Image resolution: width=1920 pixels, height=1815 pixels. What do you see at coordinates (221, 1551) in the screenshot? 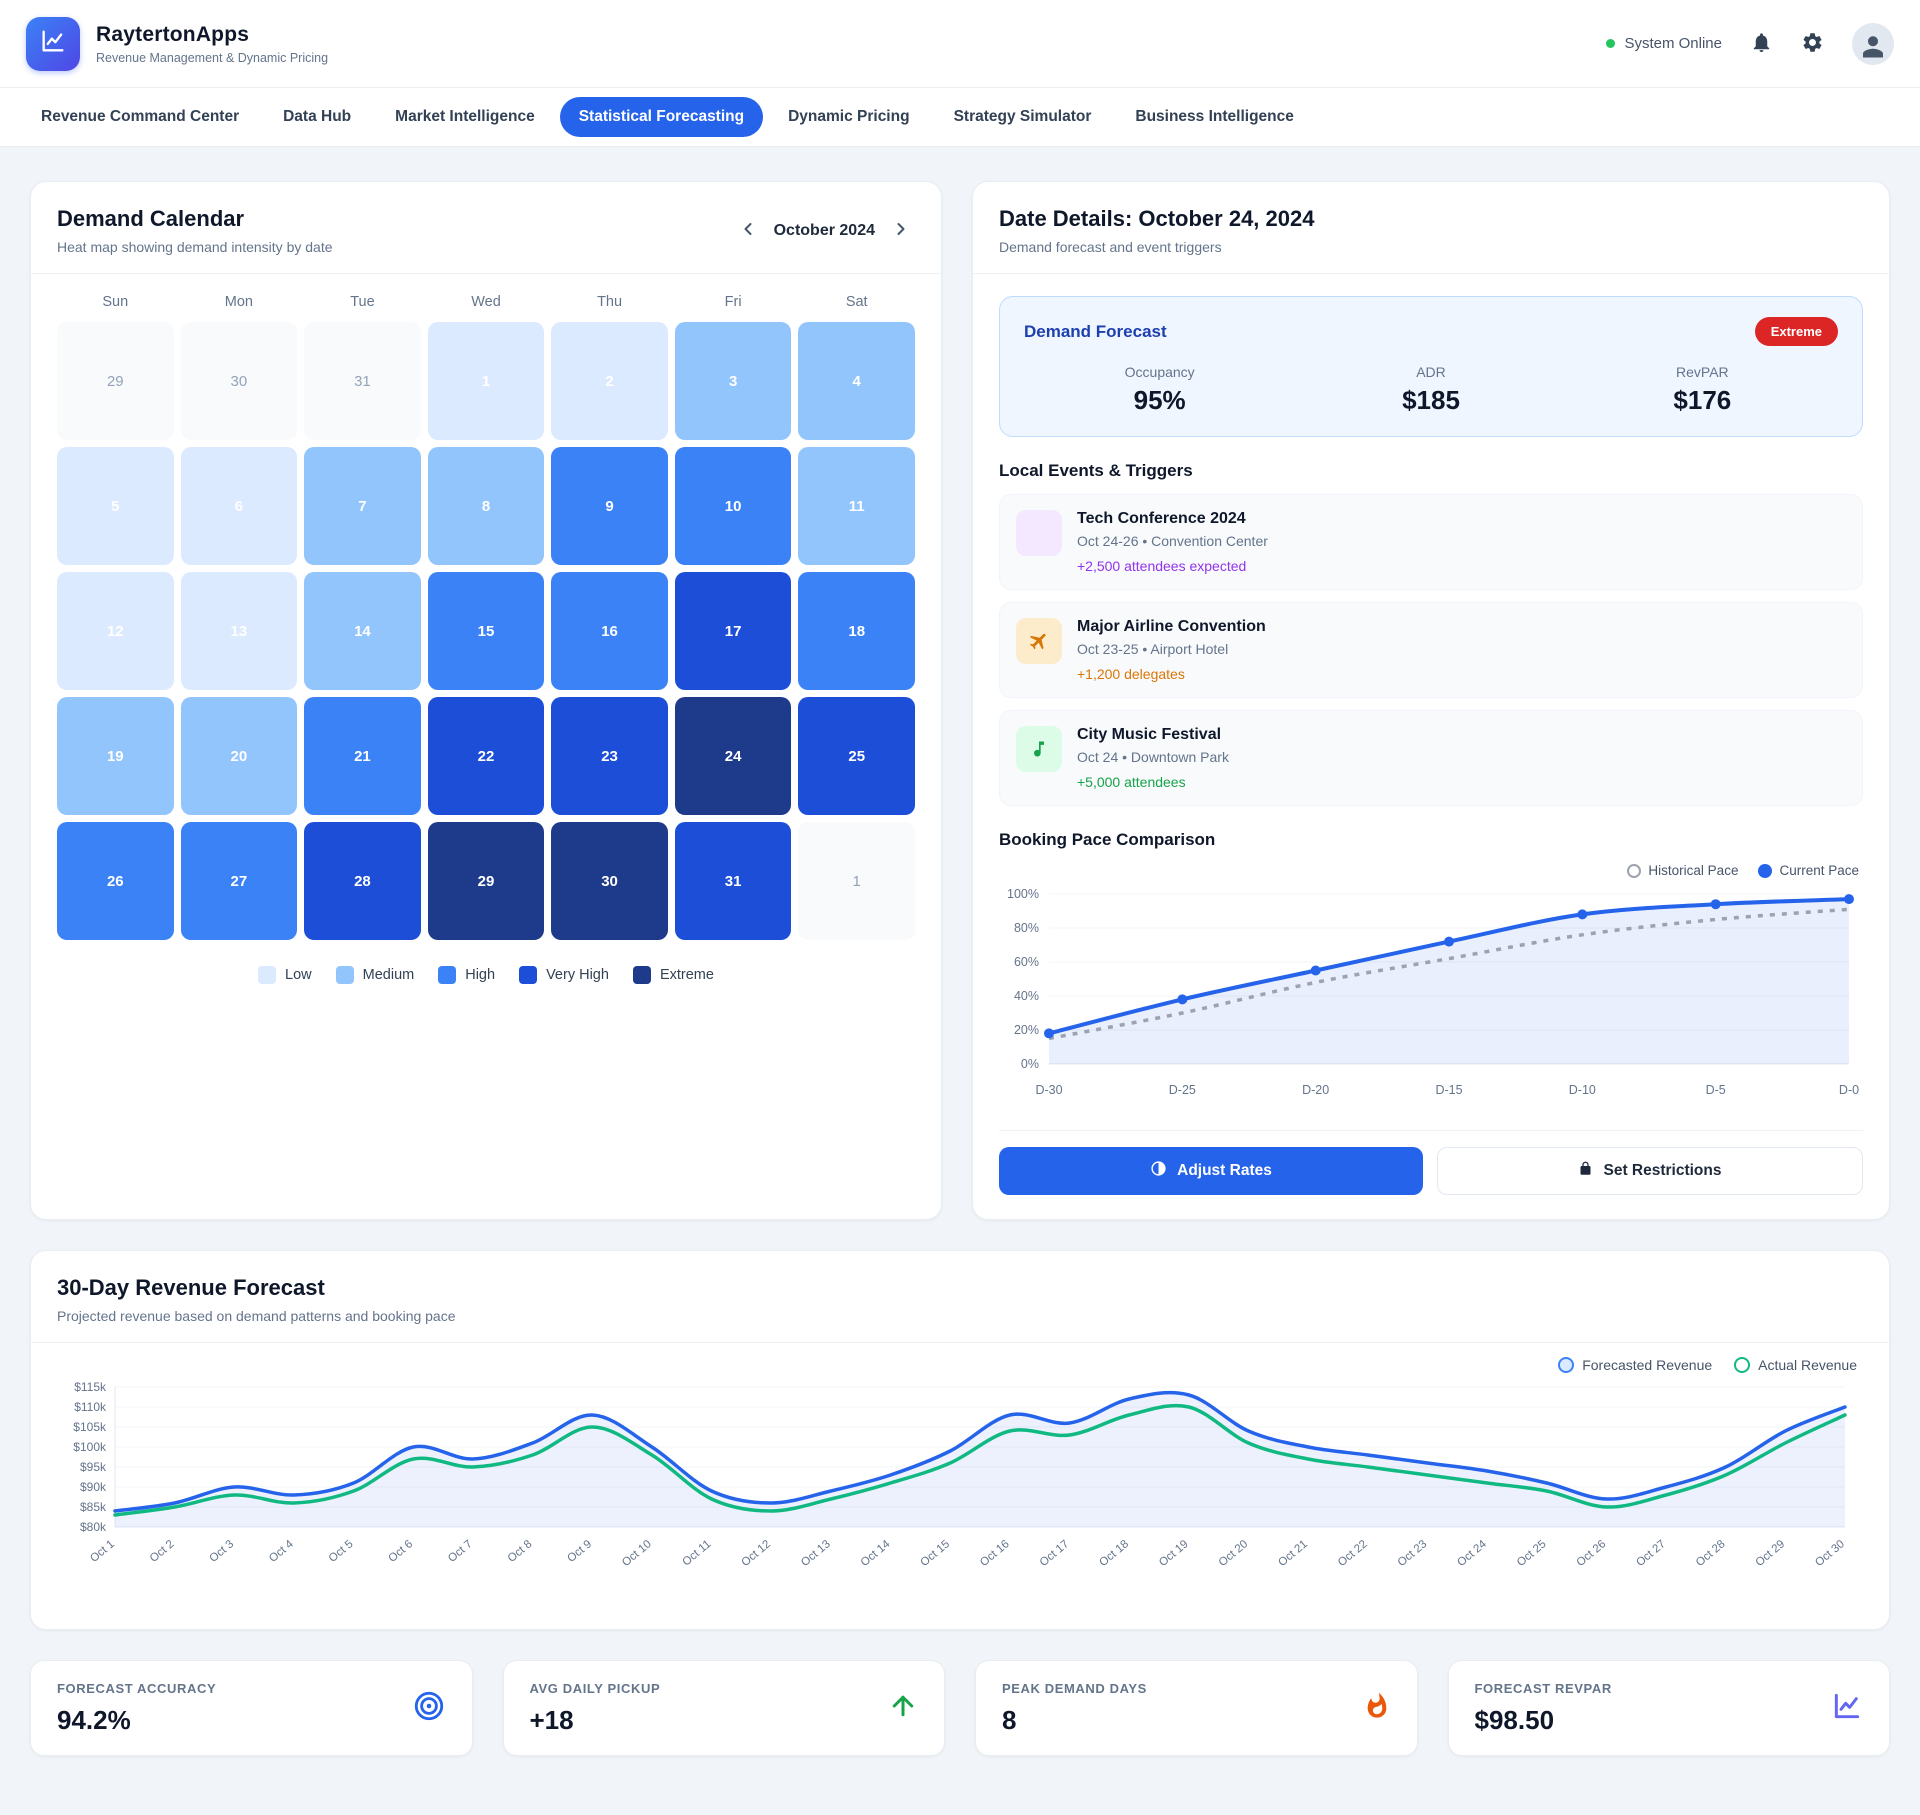
I see `svg-text: Oct 3` at bounding box center [221, 1551].